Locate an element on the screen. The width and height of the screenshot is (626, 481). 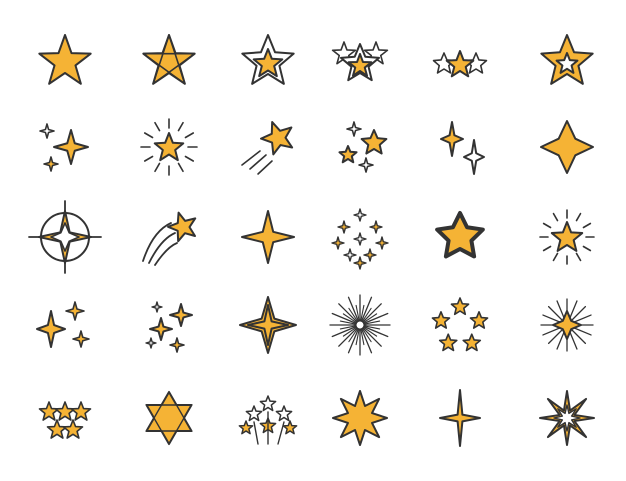
comet-icon is located at coordinates (169, 238).